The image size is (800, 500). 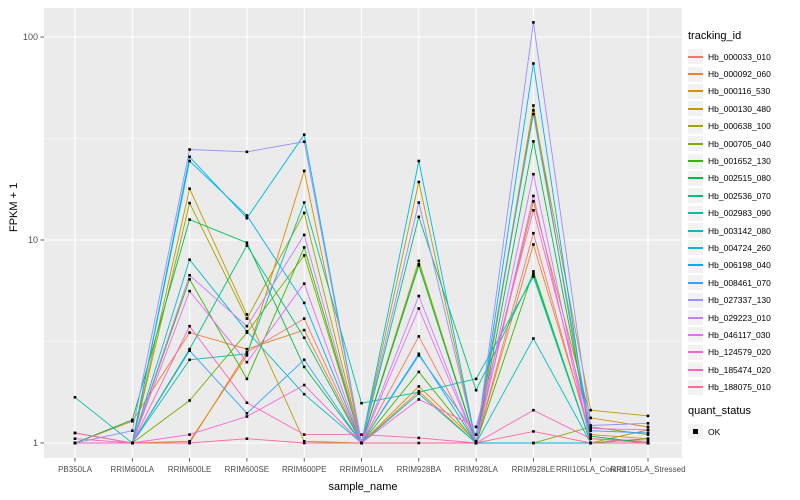 I want to click on legend-item-label: Hb_000092_060, so click(x=739, y=74).